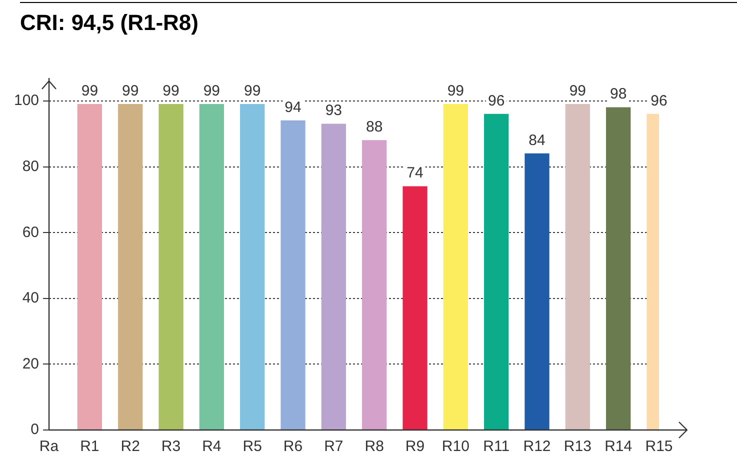  I want to click on x-tick-label: R3, so click(171, 447).